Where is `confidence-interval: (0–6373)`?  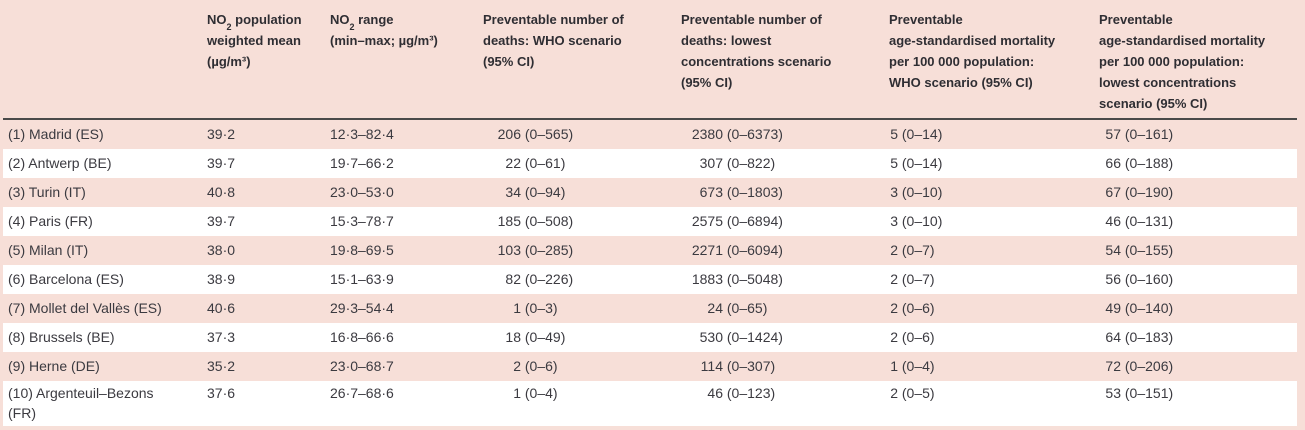
confidence-interval: (0–6373) is located at coordinates (754, 134).